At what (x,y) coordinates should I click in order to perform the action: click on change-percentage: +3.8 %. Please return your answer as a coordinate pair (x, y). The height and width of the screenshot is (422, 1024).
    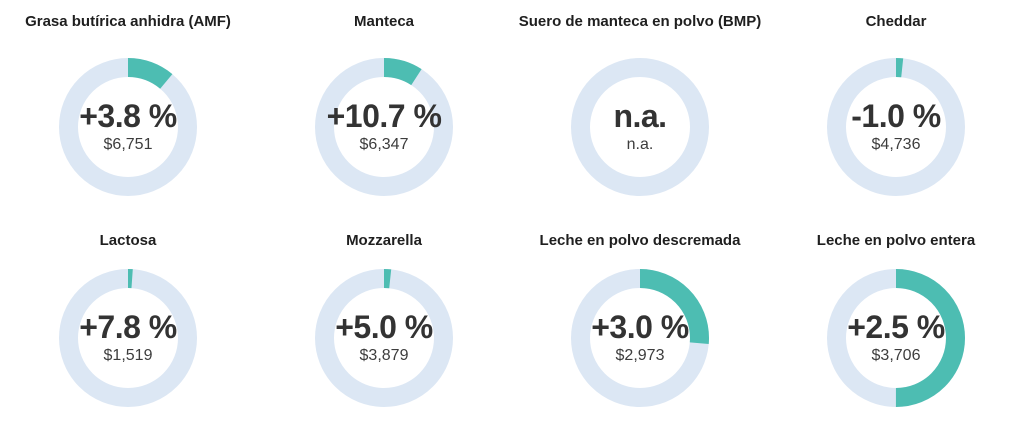
    Looking at the image, I should click on (128, 115).